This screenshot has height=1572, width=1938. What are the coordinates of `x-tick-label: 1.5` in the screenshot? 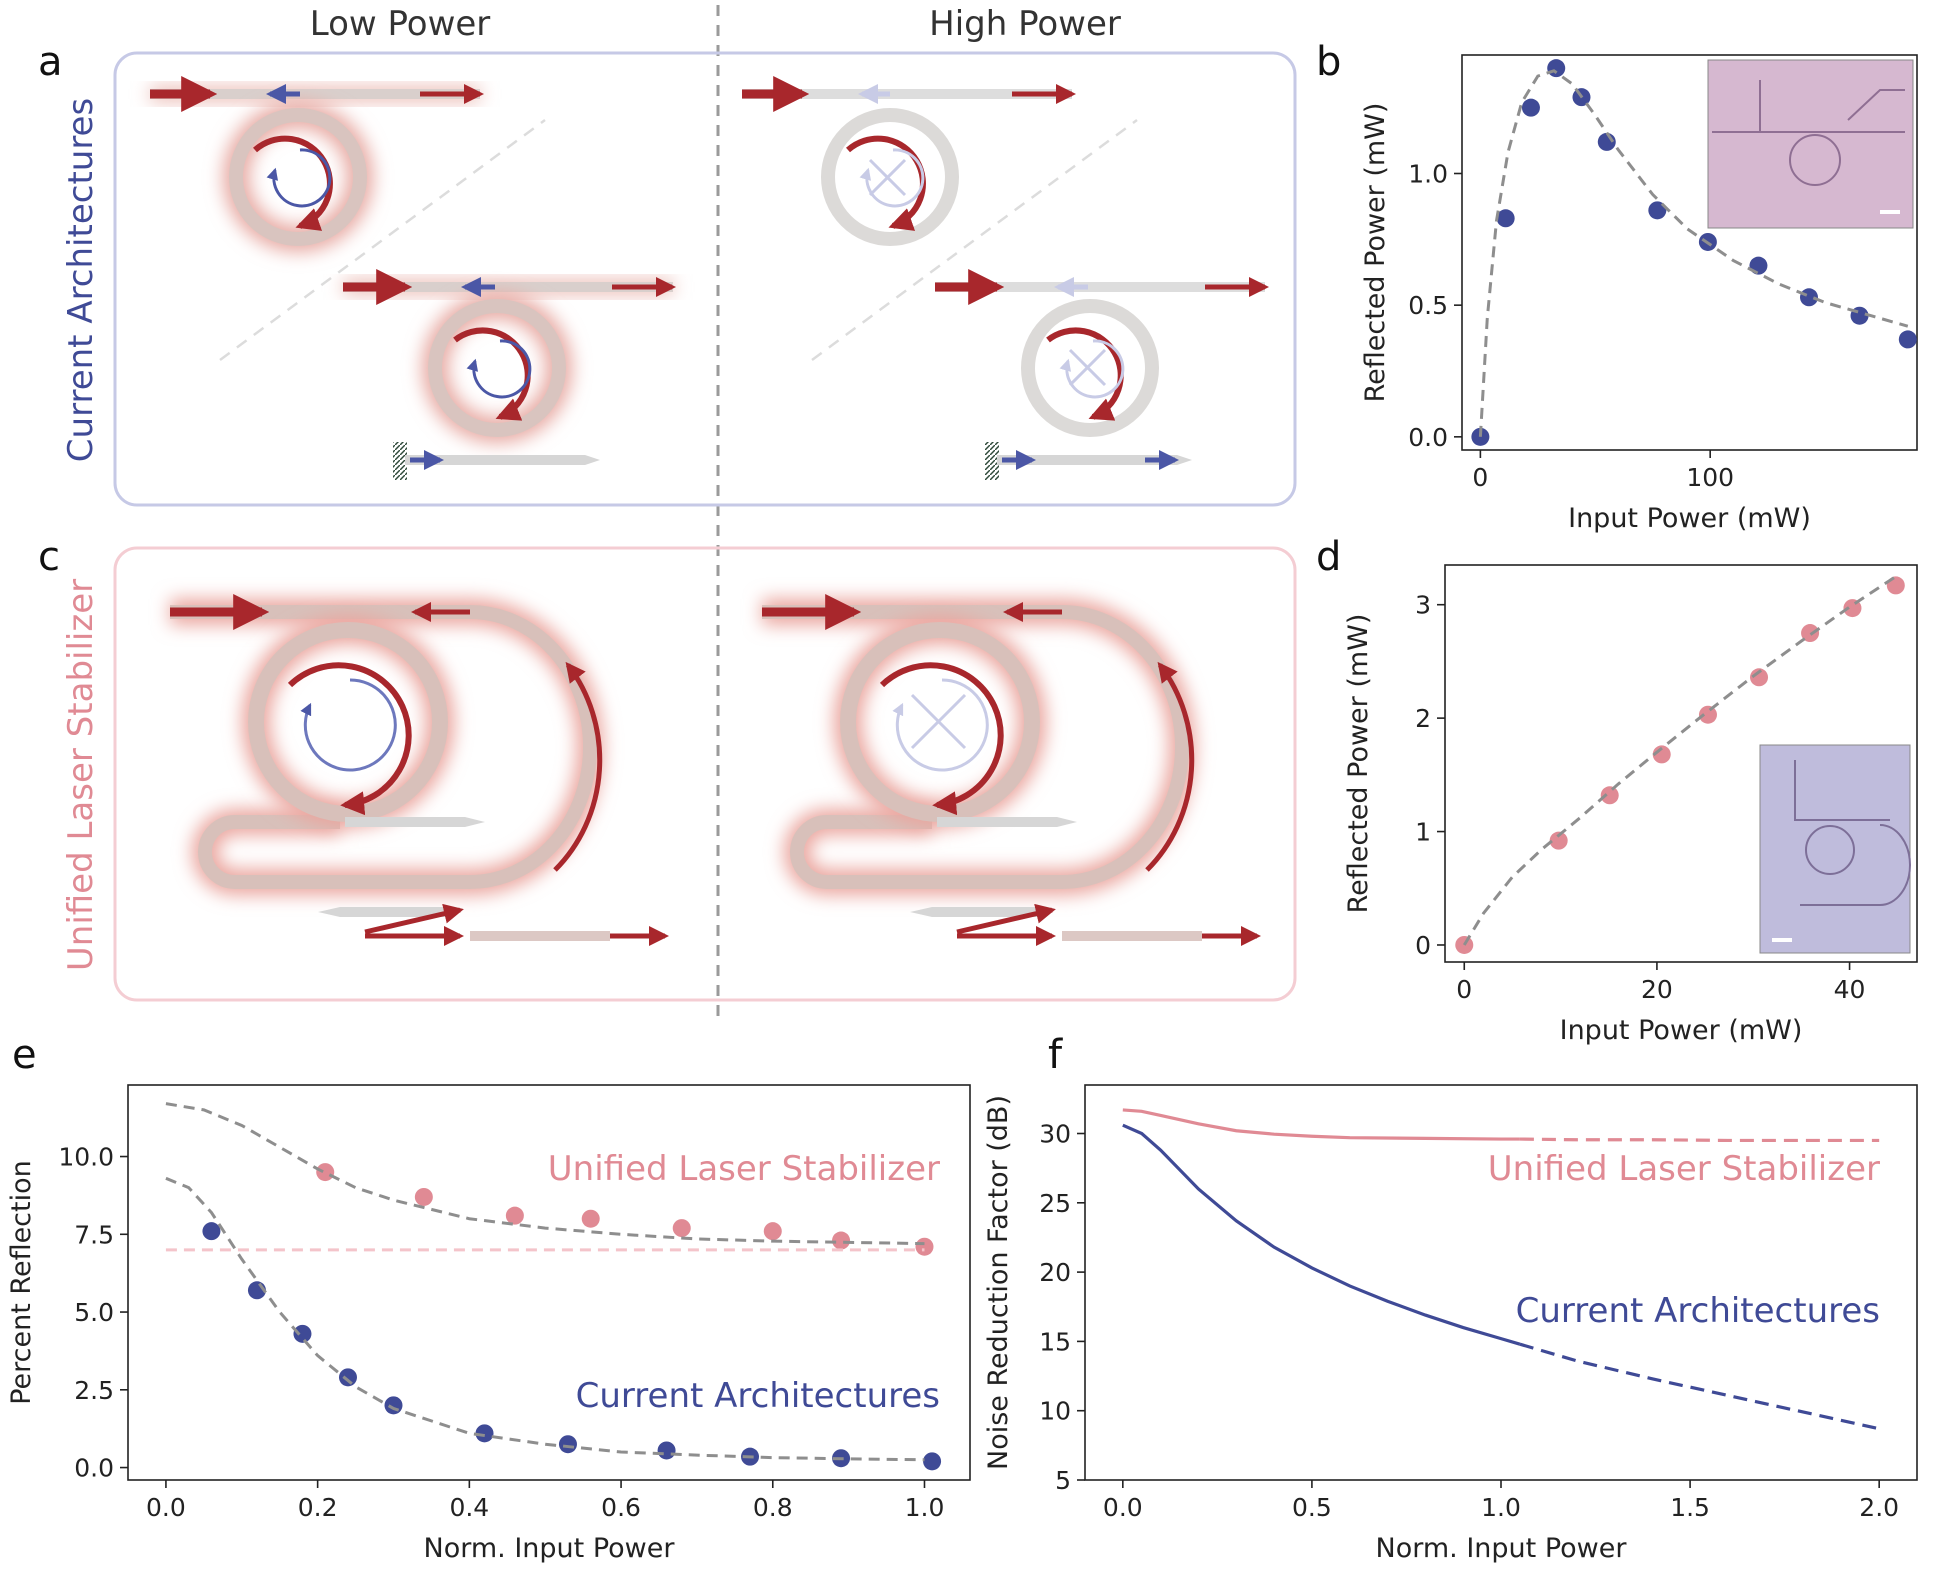 It's located at (1690, 1507).